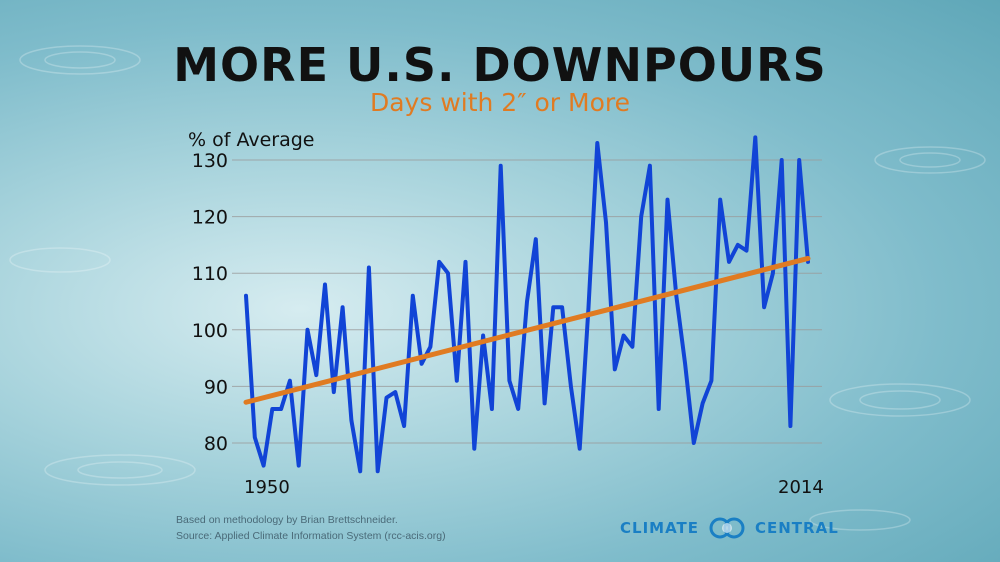 The height and width of the screenshot is (562, 1000). I want to click on data-point-2005, so click(729, 262).